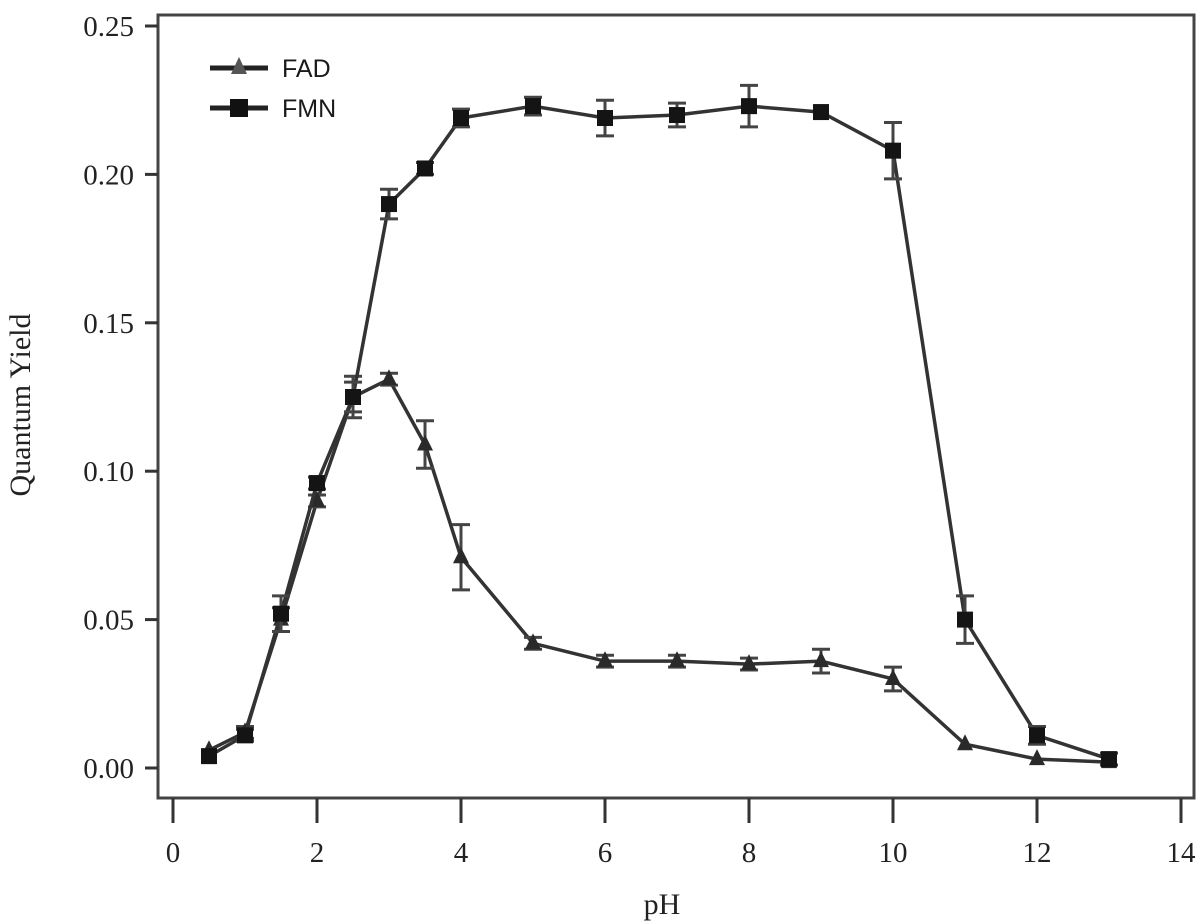  What do you see at coordinates (273, 89) in the screenshot?
I see `legend: FAD FMN` at bounding box center [273, 89].